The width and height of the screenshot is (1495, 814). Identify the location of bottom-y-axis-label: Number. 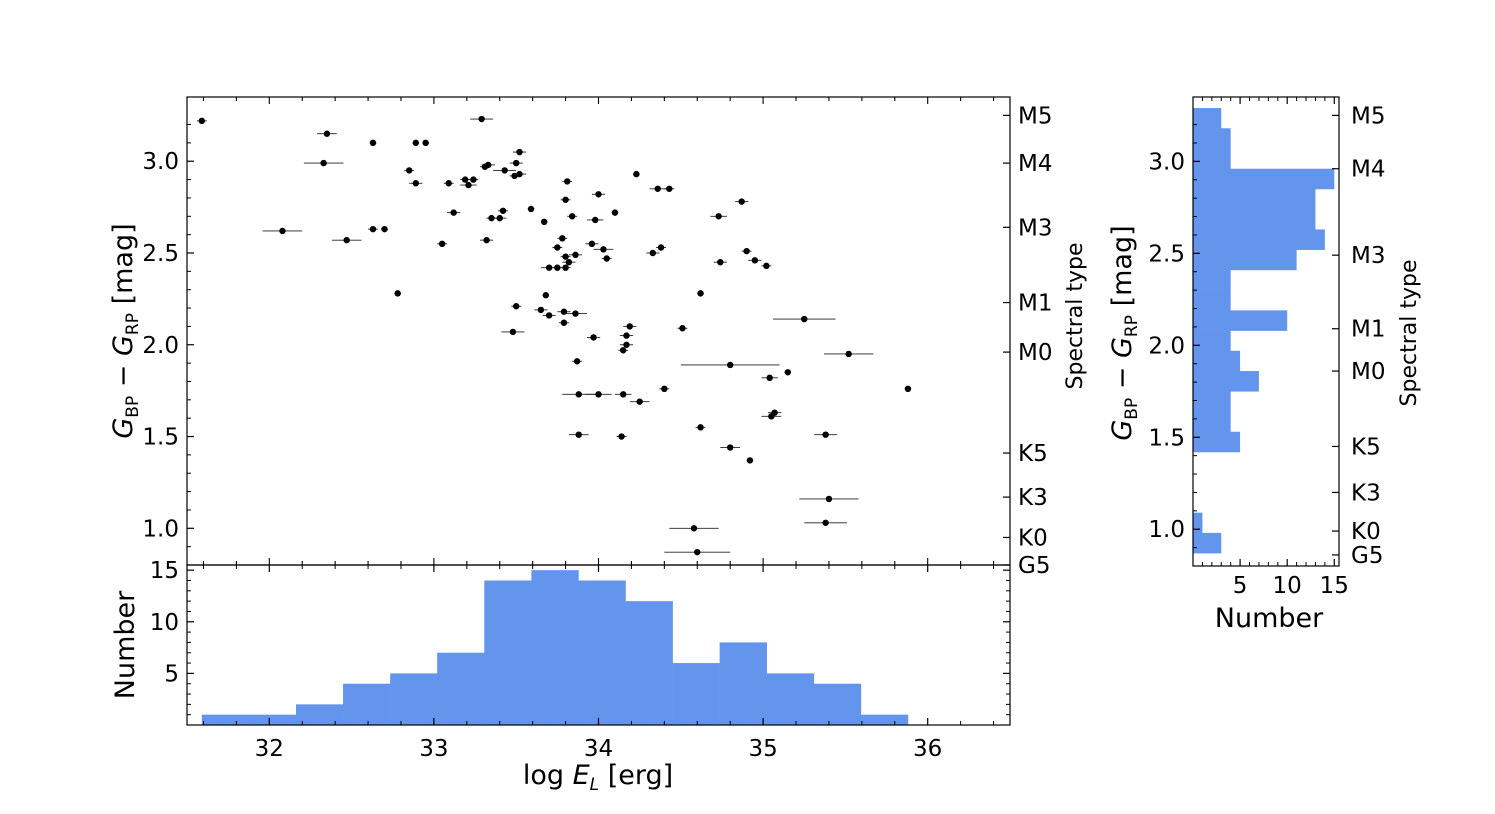
(125, 644).